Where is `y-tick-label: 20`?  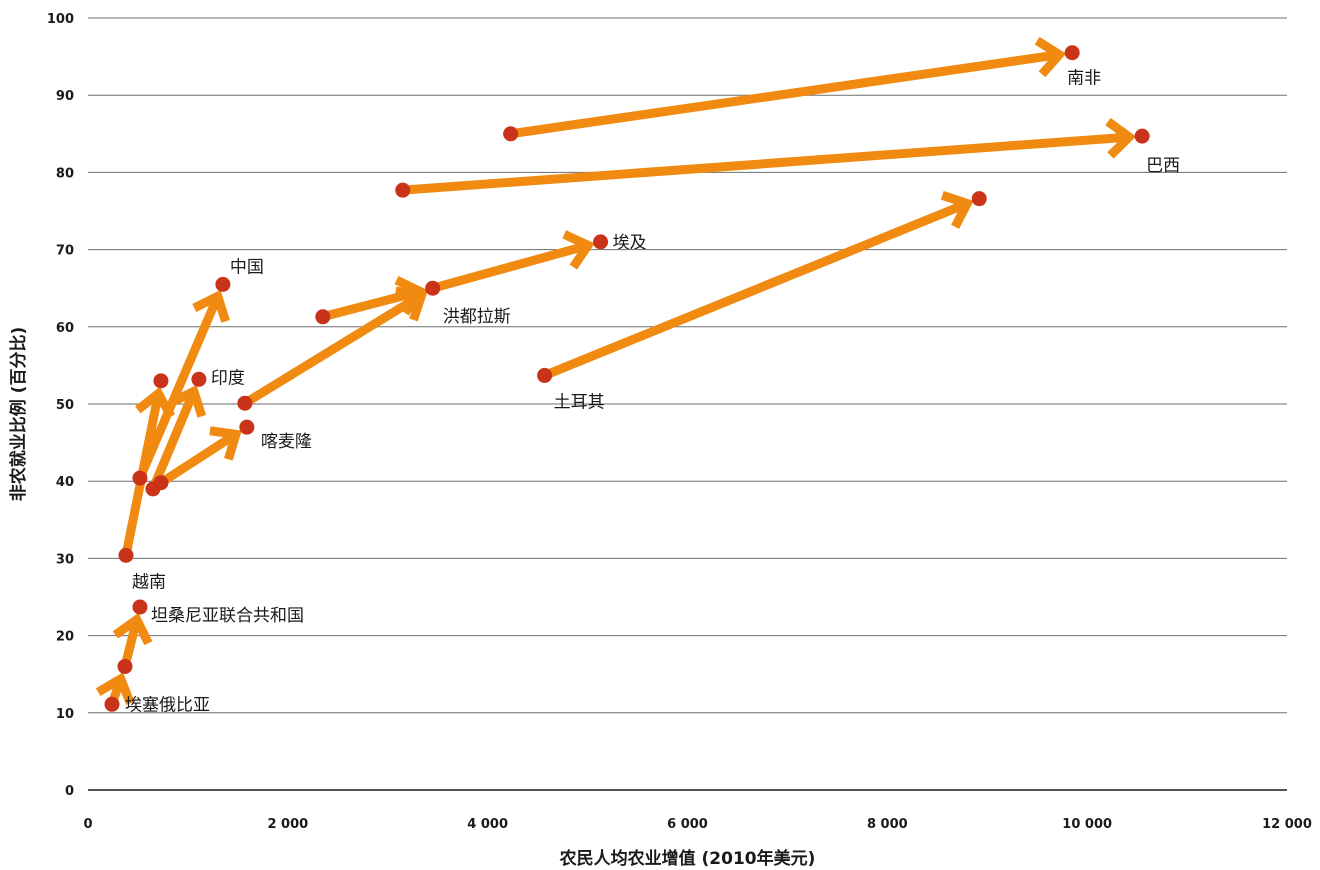 y-tick-label: 20 is located at coordinates (65, 637).